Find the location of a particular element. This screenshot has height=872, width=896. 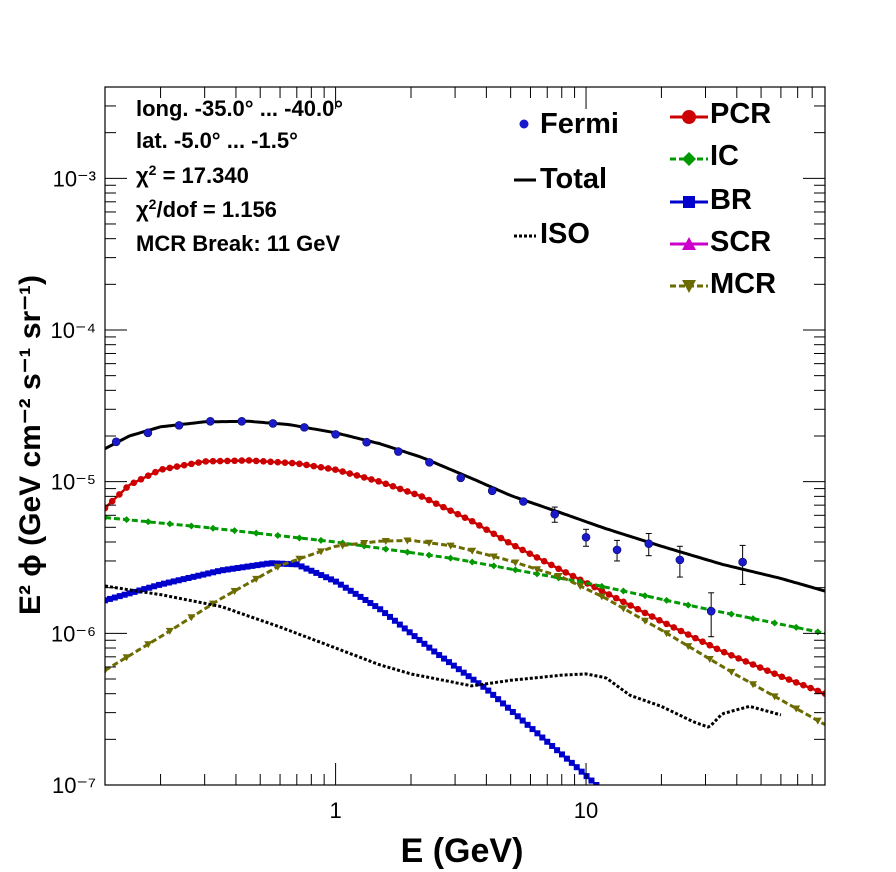

y-tick-label: 10⁻³ is located at coordinates (74, 178).